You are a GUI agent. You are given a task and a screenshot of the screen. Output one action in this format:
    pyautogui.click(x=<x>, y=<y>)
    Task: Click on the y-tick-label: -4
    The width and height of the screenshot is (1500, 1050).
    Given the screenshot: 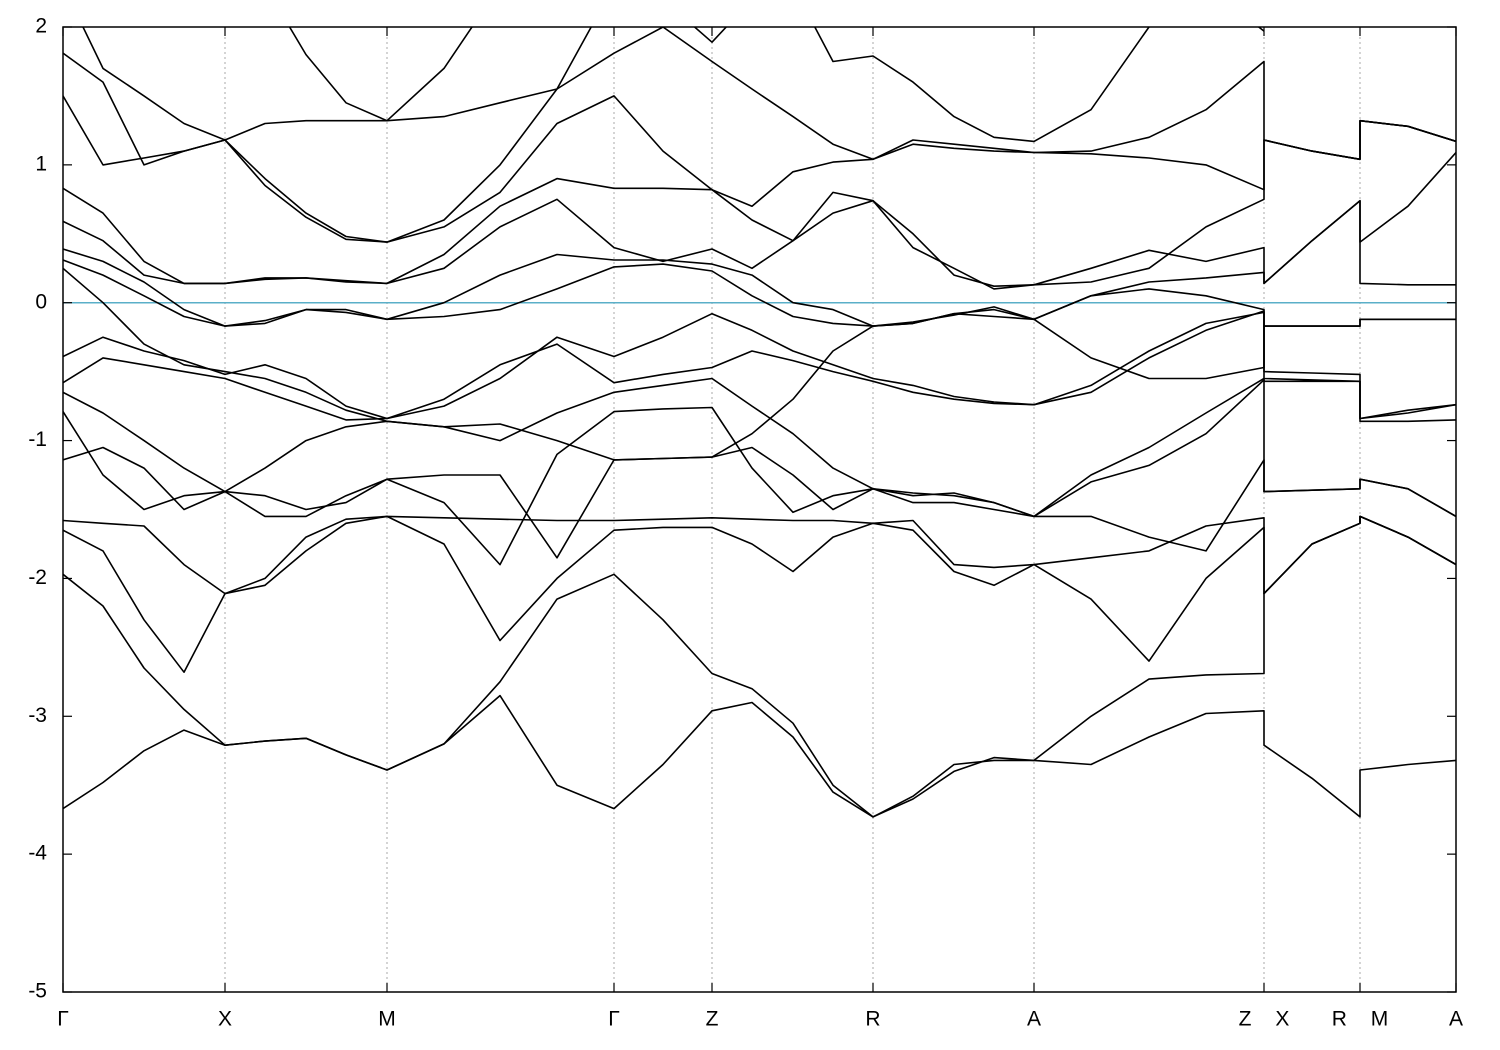 What is the action you would take?
    pyautogui.click(x=37, y=853)
    